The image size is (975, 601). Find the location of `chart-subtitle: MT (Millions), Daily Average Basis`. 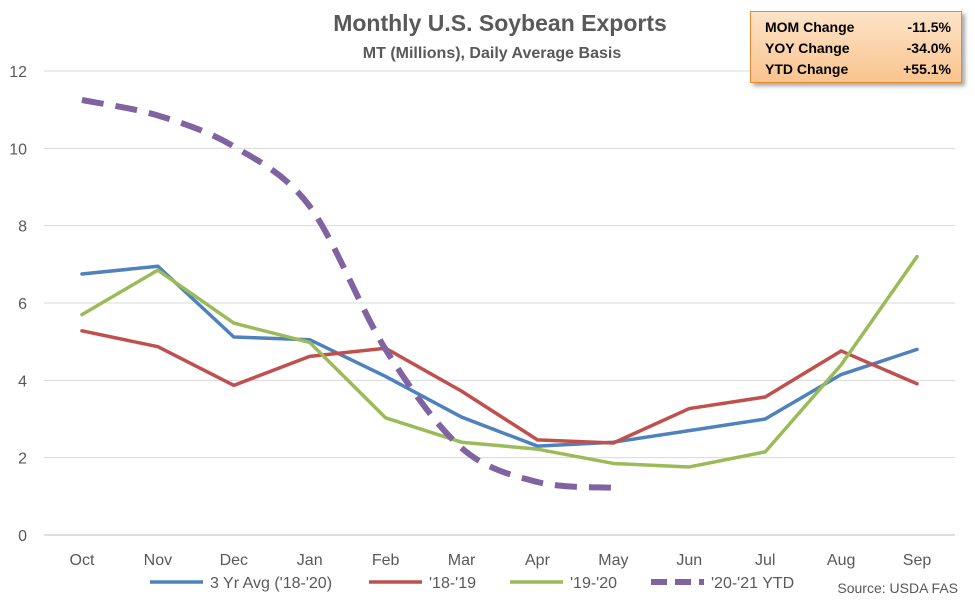

chart-subtitle: MT (Millions), Daily Average Basis is located at coordinates (492, 53).